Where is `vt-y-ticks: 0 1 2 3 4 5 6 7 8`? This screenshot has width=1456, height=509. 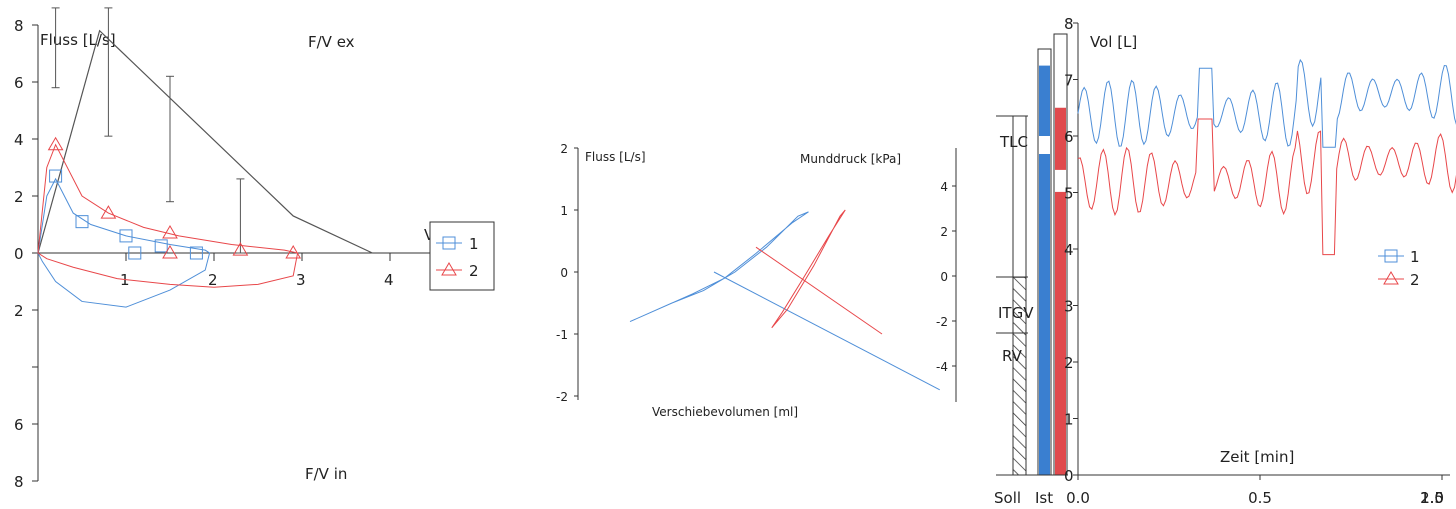
vt-y-ticks: 0 1 2 3 4 5 6 7 8 is located at coordinates (1071, 250).